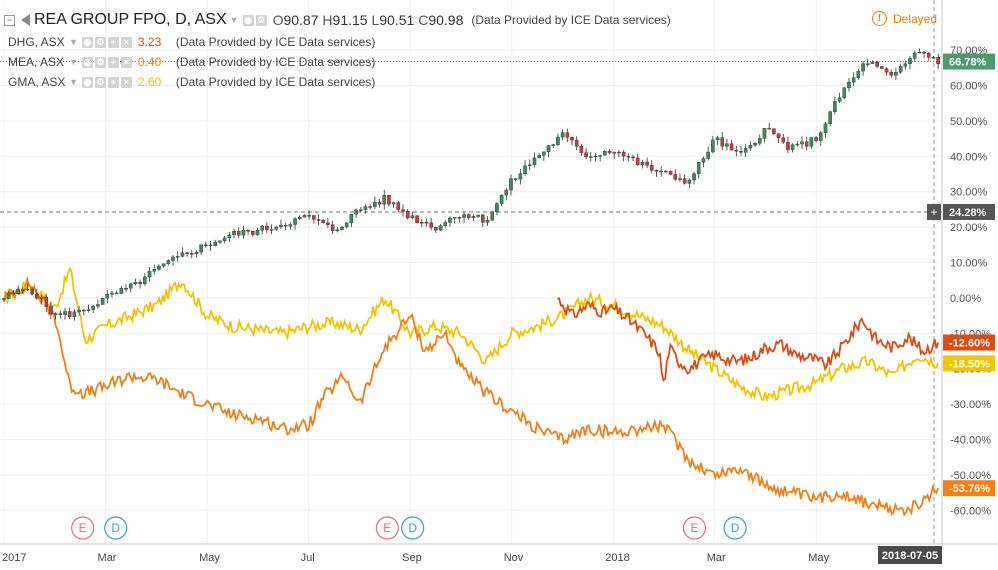  What do you see at coordinates (25, 20) in the screenshot?
I see `flag-icon` at bounding box center [25, 20].